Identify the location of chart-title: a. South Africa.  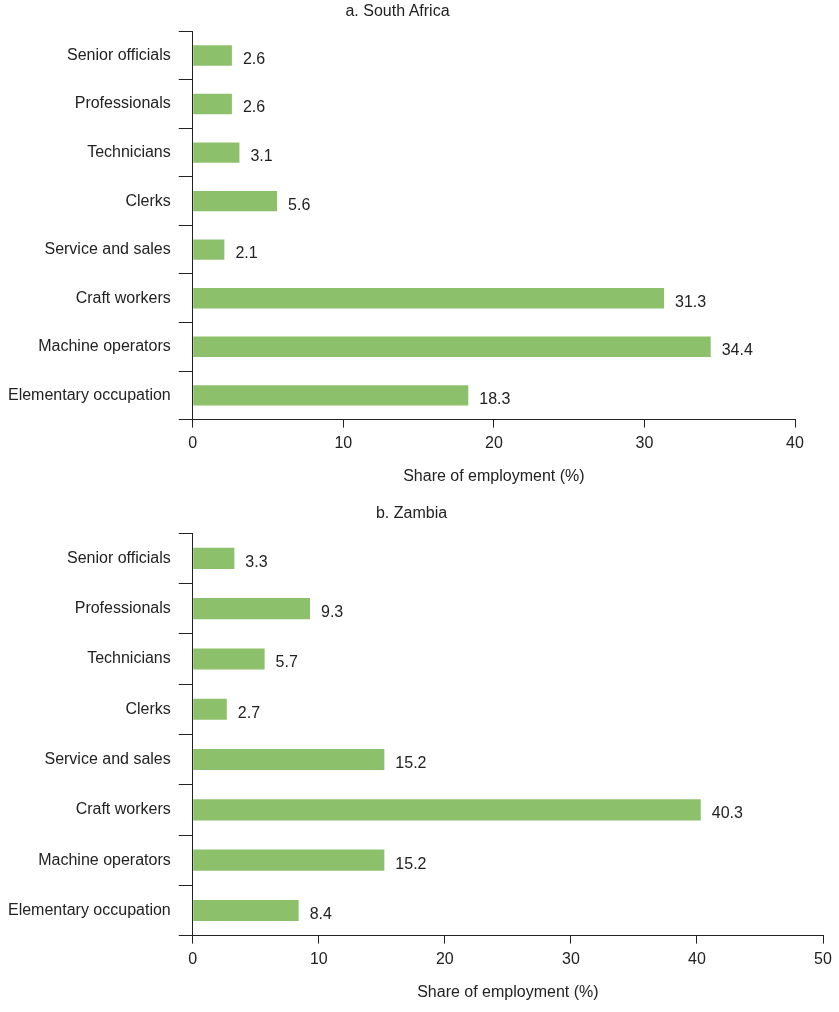
(397, 11).